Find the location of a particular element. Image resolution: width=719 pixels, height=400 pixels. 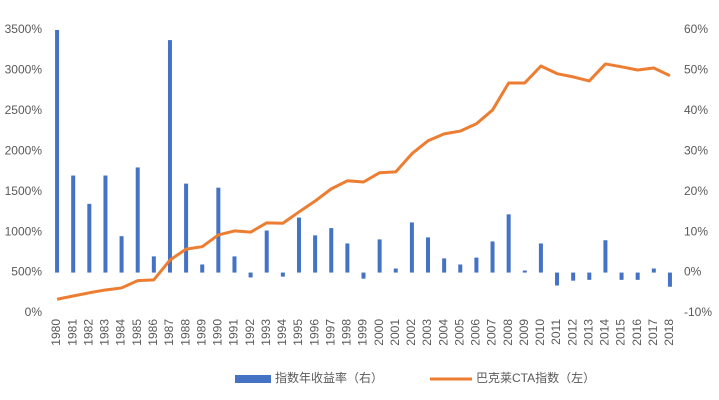

x-tick-label: 1994 is located at coordinates (282, 332).